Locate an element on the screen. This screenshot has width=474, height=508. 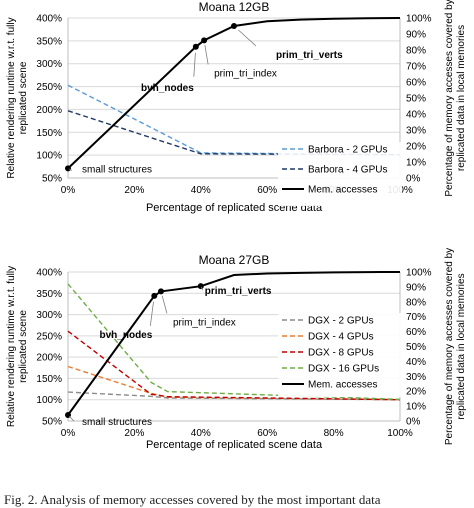
x-tick-label: 80% is located at coordinates (334, 433).